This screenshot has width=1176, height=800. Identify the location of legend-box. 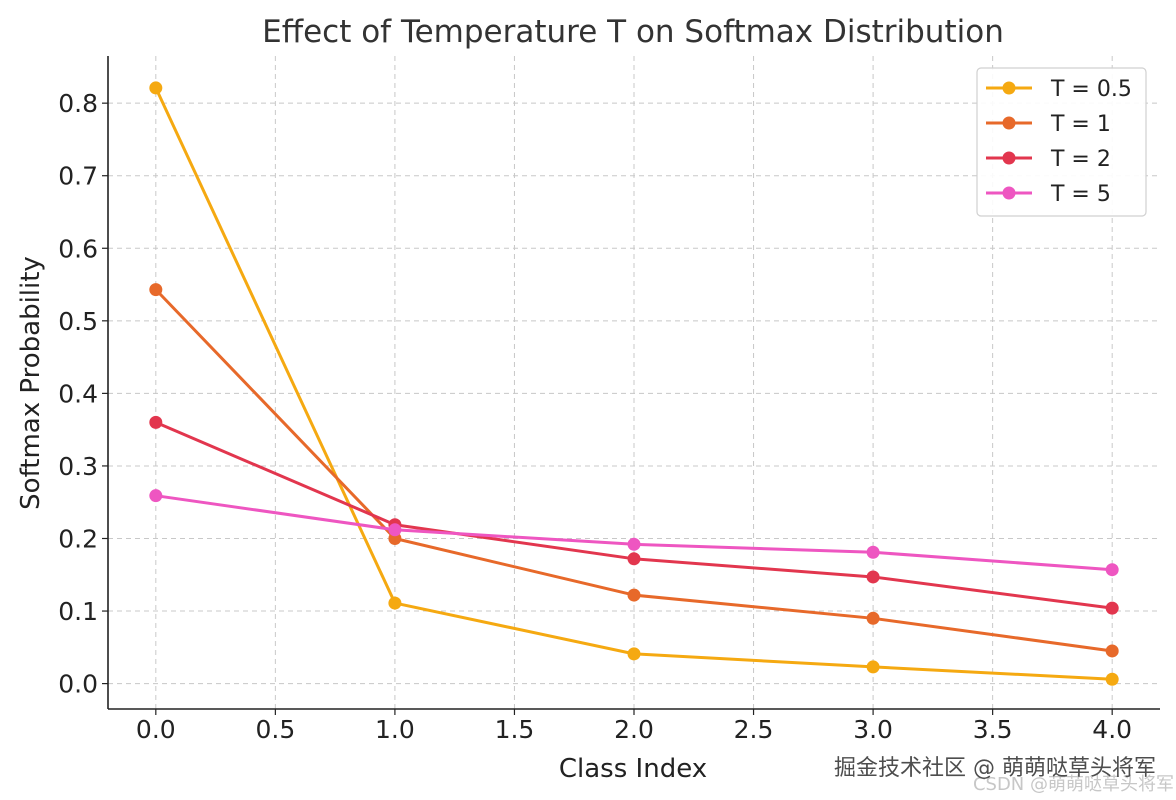
(1061, 142).